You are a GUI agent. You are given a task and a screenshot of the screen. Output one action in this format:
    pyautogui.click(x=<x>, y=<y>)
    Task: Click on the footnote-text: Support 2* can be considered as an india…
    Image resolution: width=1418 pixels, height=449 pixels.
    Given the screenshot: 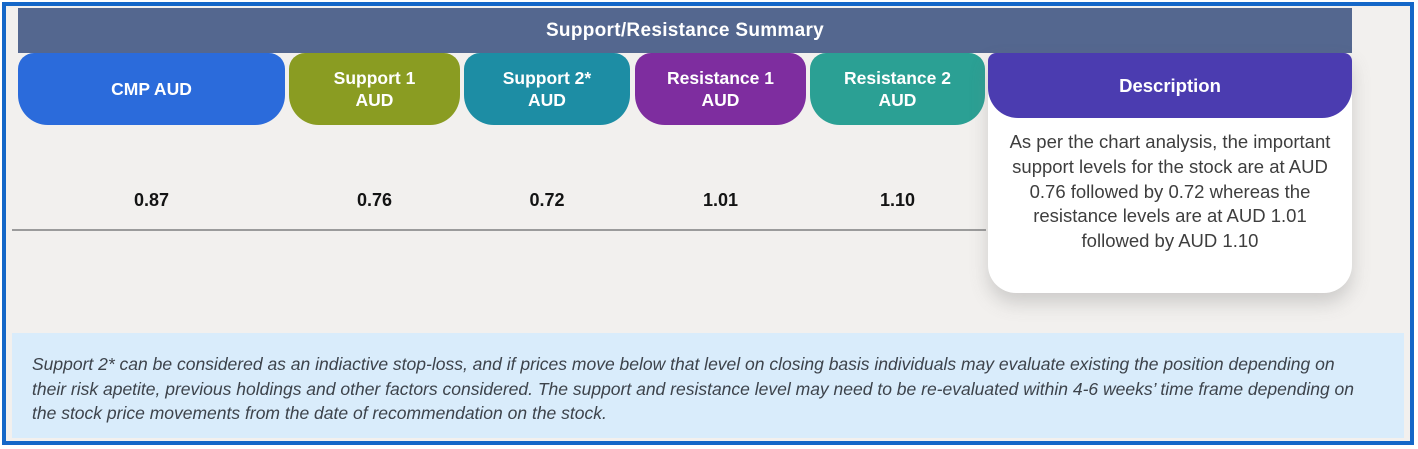 What is the action you would take?
    pyautogui.click(x=693, y=388)
    